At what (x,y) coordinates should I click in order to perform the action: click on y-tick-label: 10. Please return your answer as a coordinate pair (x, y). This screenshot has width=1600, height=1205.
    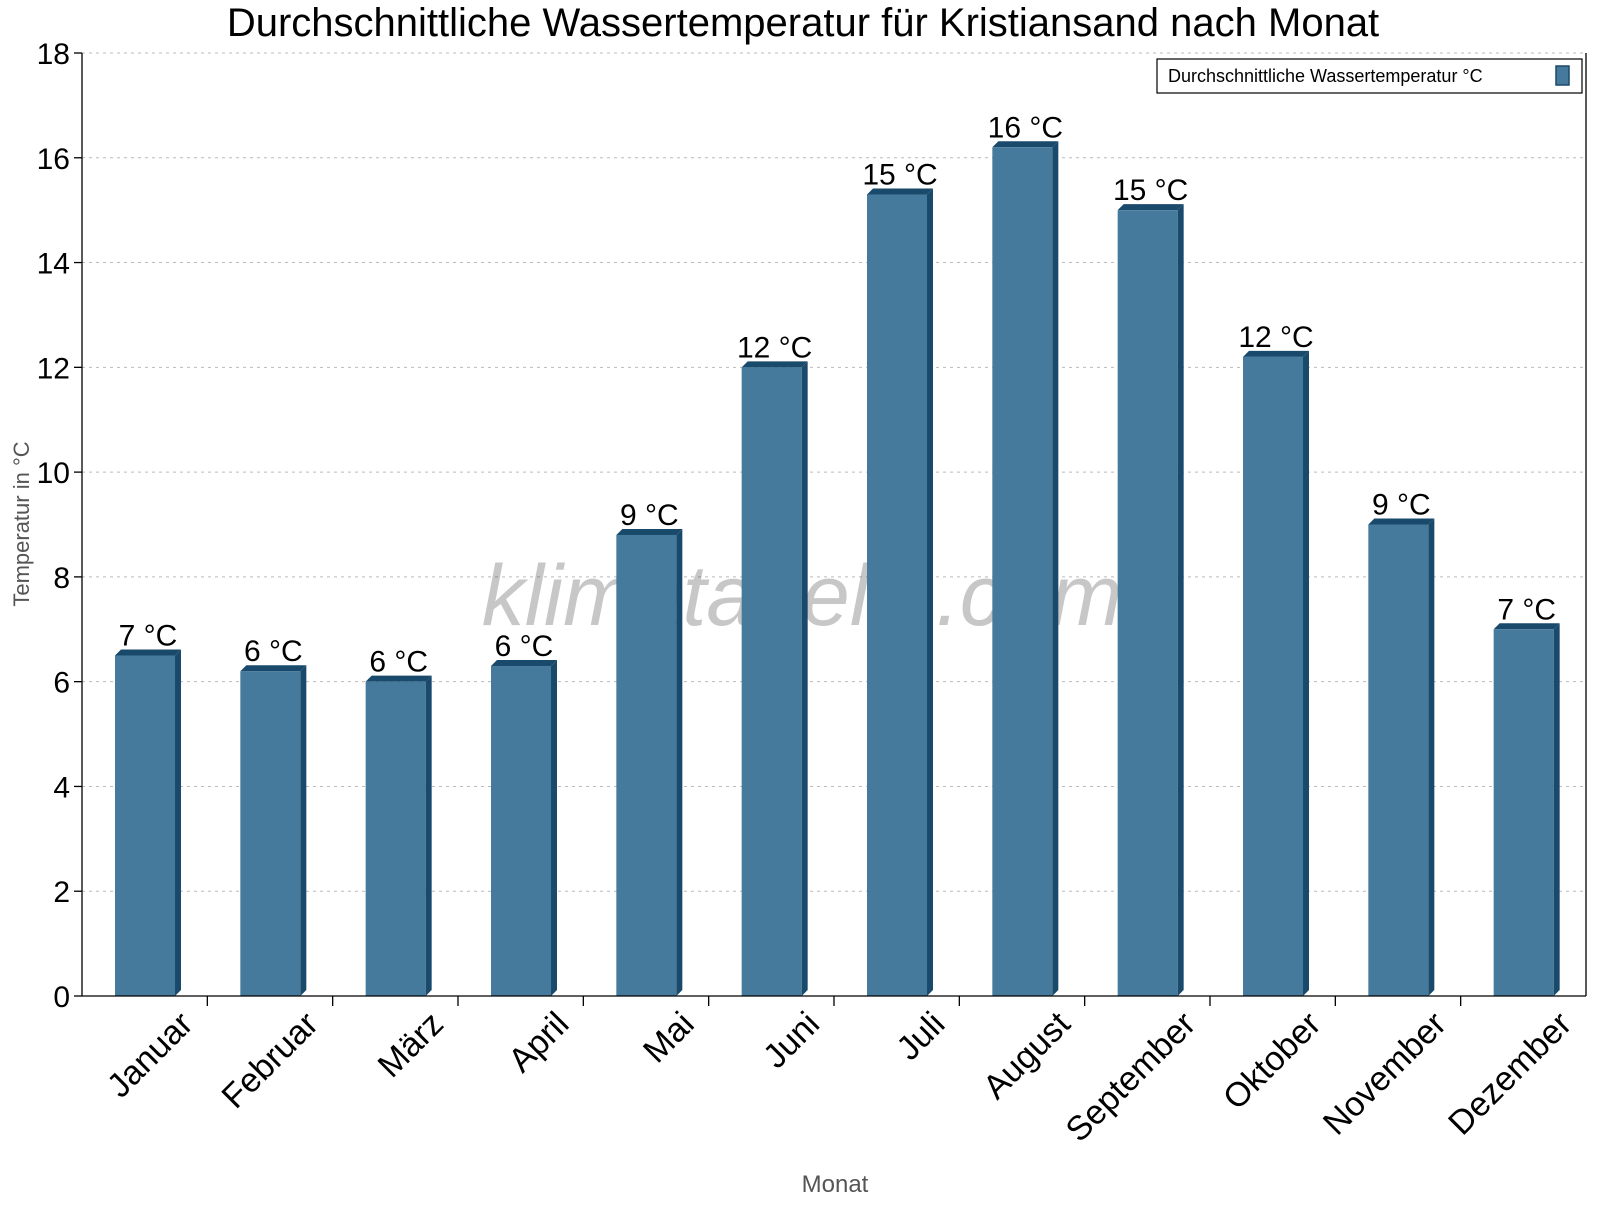
    Looking at the image, I should click on (53, 473).